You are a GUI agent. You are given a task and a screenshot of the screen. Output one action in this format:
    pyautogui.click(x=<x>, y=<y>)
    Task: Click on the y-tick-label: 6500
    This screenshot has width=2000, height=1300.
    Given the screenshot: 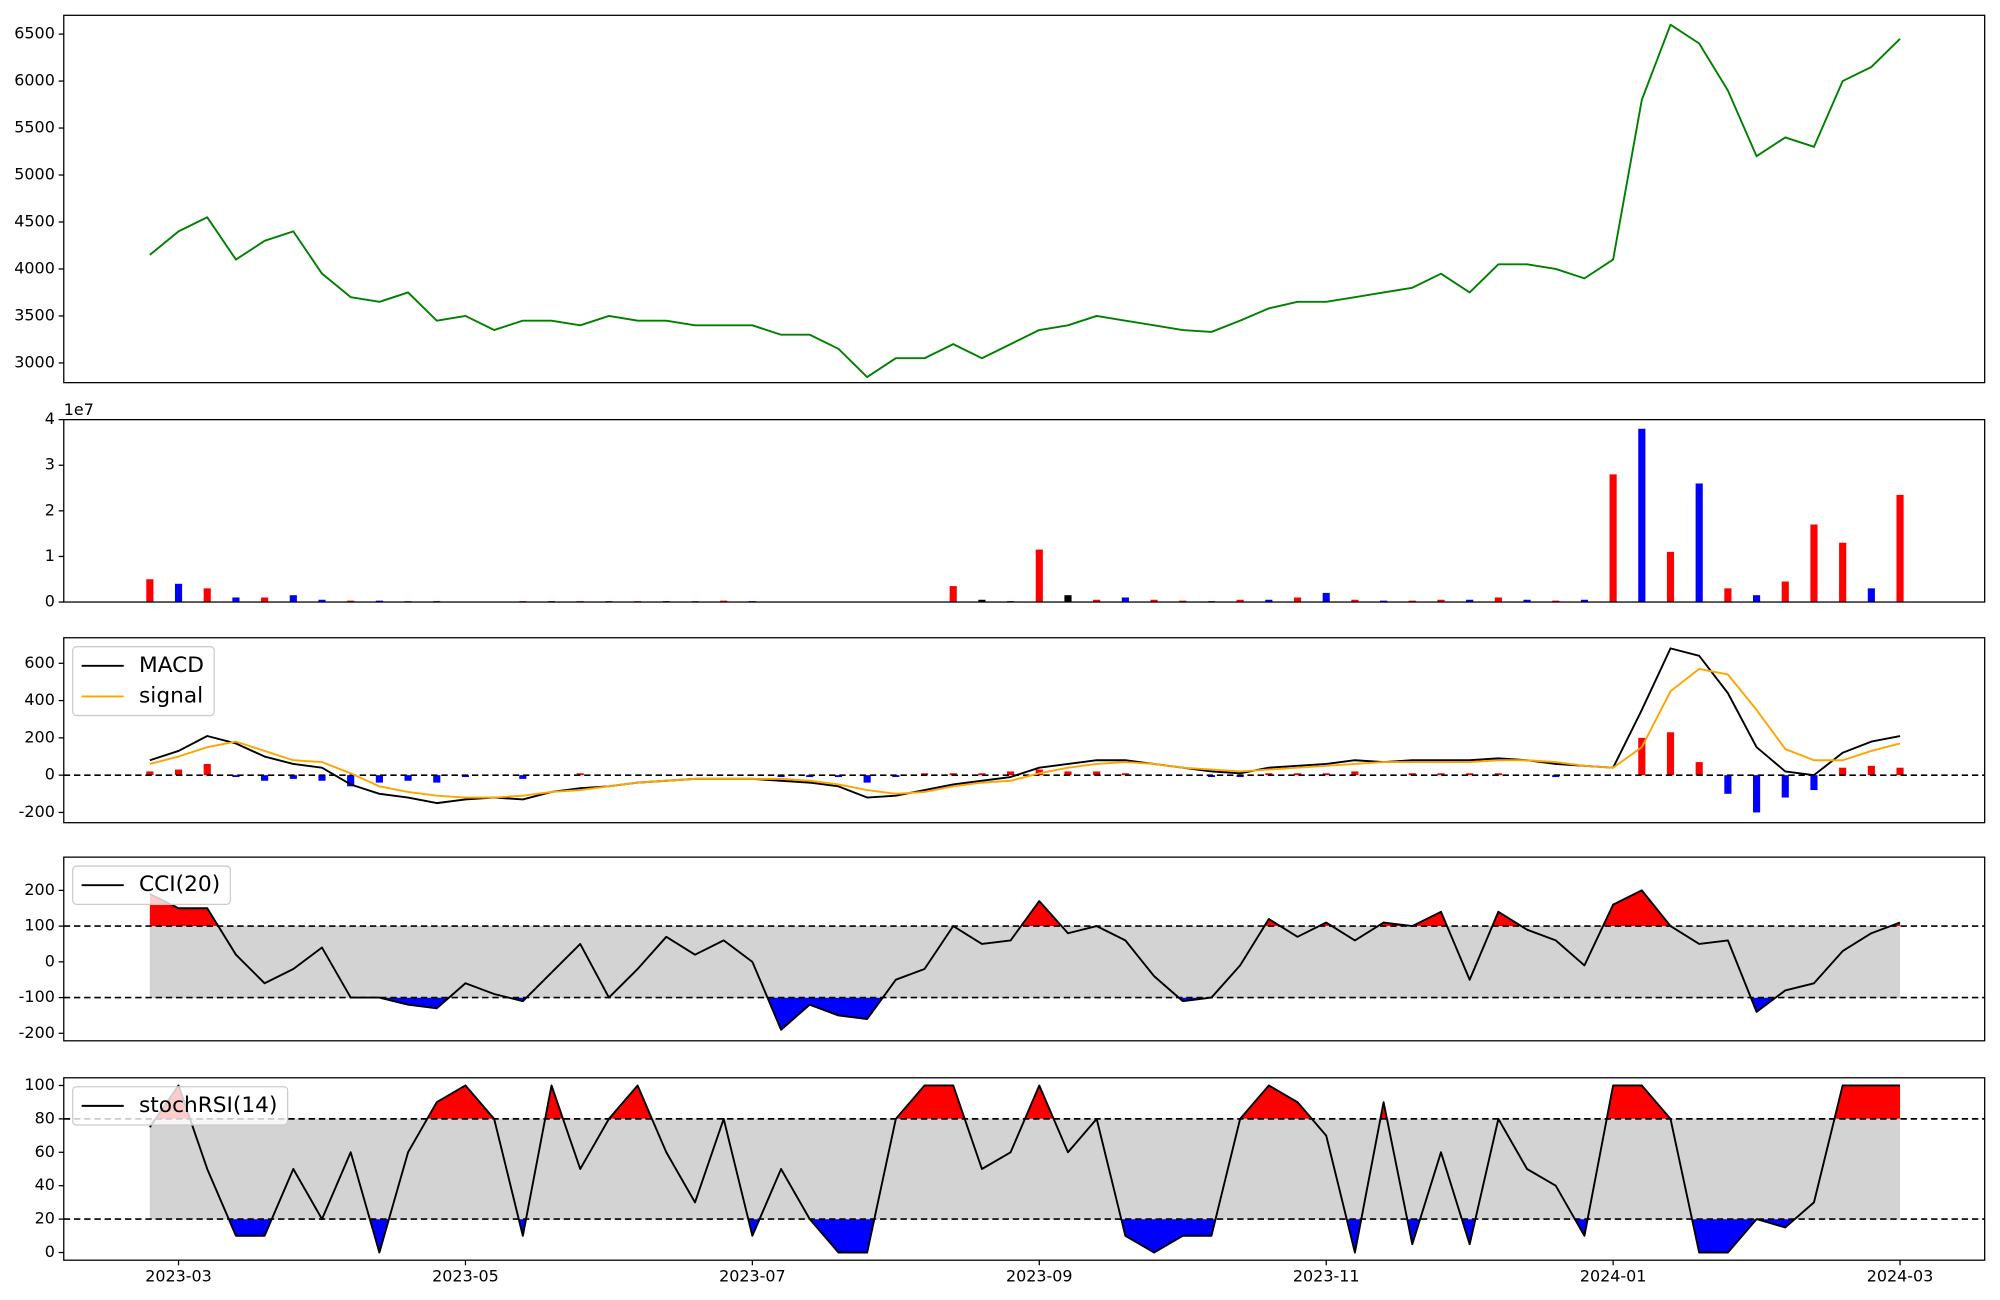 What is the action you would take?
    pyautogui.click(x=34, y=33)
    